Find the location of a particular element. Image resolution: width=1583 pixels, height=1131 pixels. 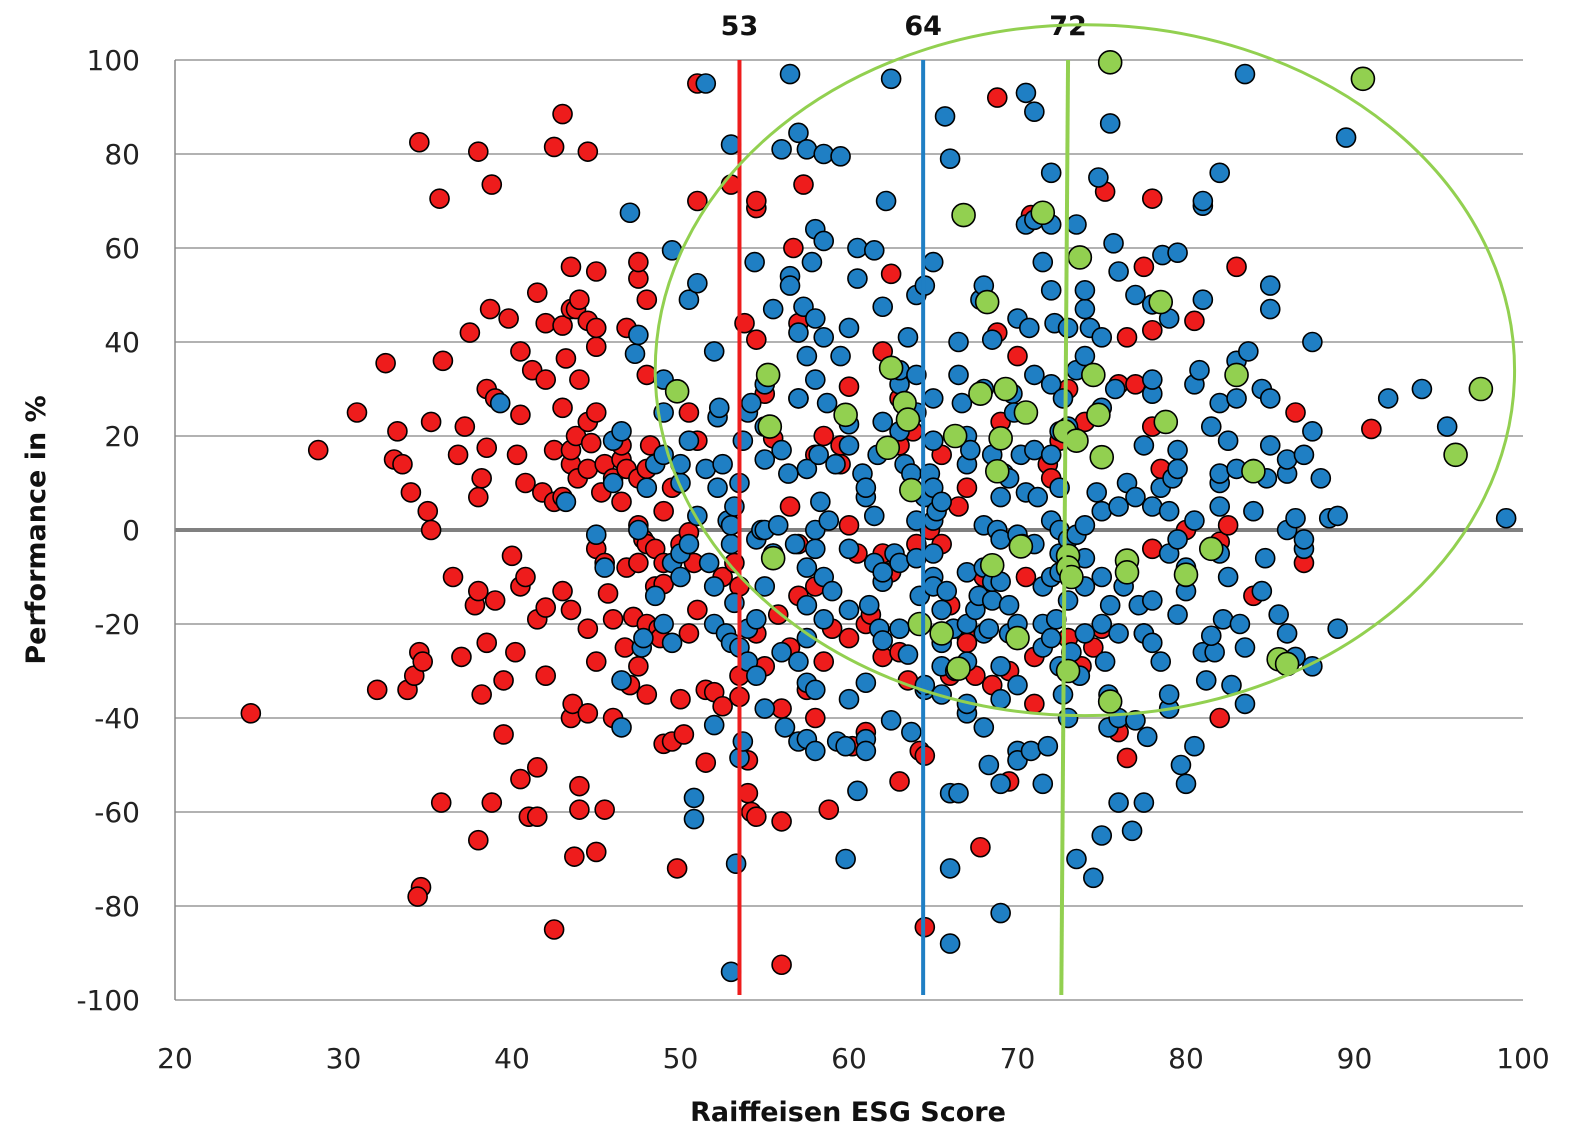

x-tick-label-8: 100 is located at coordinates (1522, 1058).